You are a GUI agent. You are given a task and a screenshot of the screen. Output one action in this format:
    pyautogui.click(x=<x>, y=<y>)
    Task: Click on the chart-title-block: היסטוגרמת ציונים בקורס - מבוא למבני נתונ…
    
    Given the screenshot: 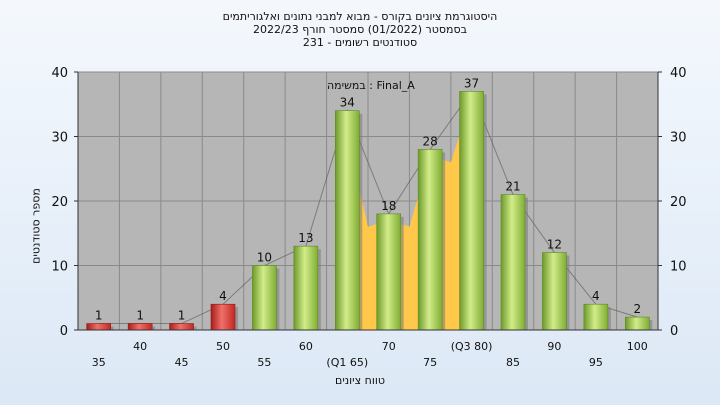 What is the action you would take?
    pyautogui.click(x=360, y=29)
    